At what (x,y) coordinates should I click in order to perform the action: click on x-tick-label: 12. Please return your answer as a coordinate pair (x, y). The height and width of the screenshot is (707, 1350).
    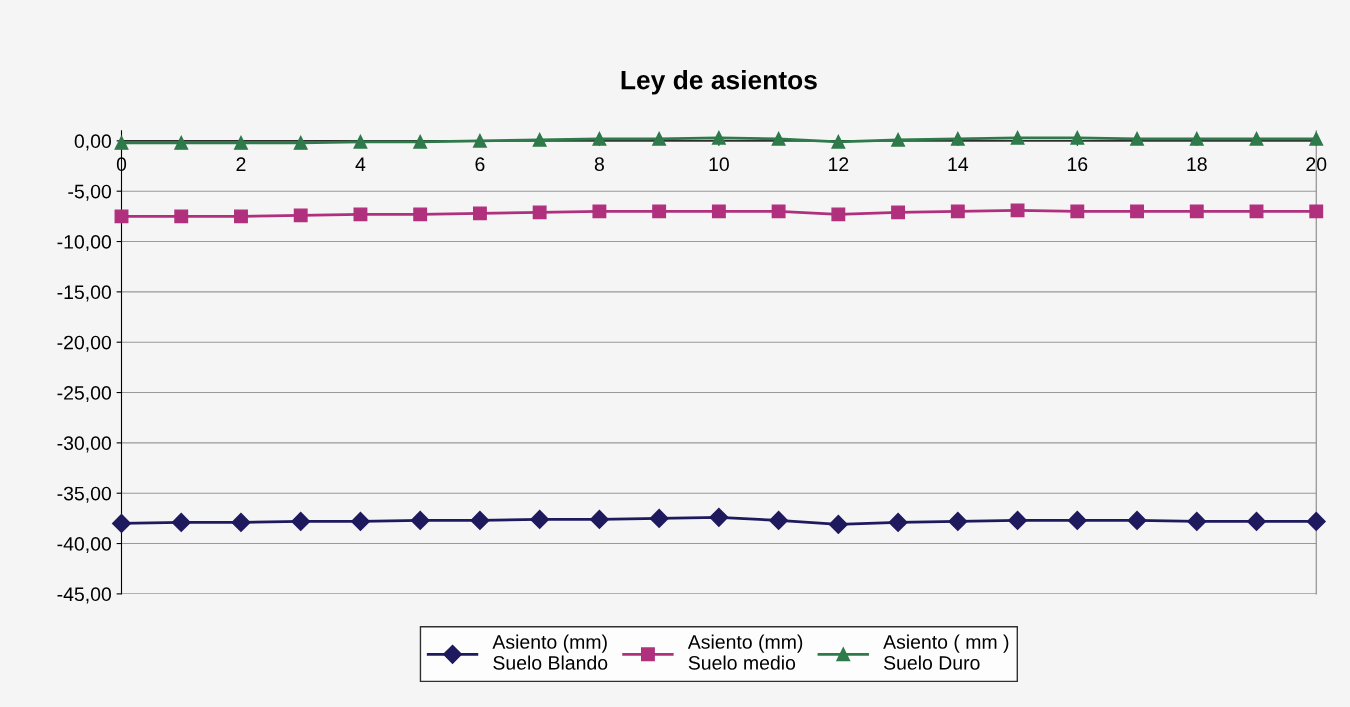
    Looking at the image, I should click on (839, 164).